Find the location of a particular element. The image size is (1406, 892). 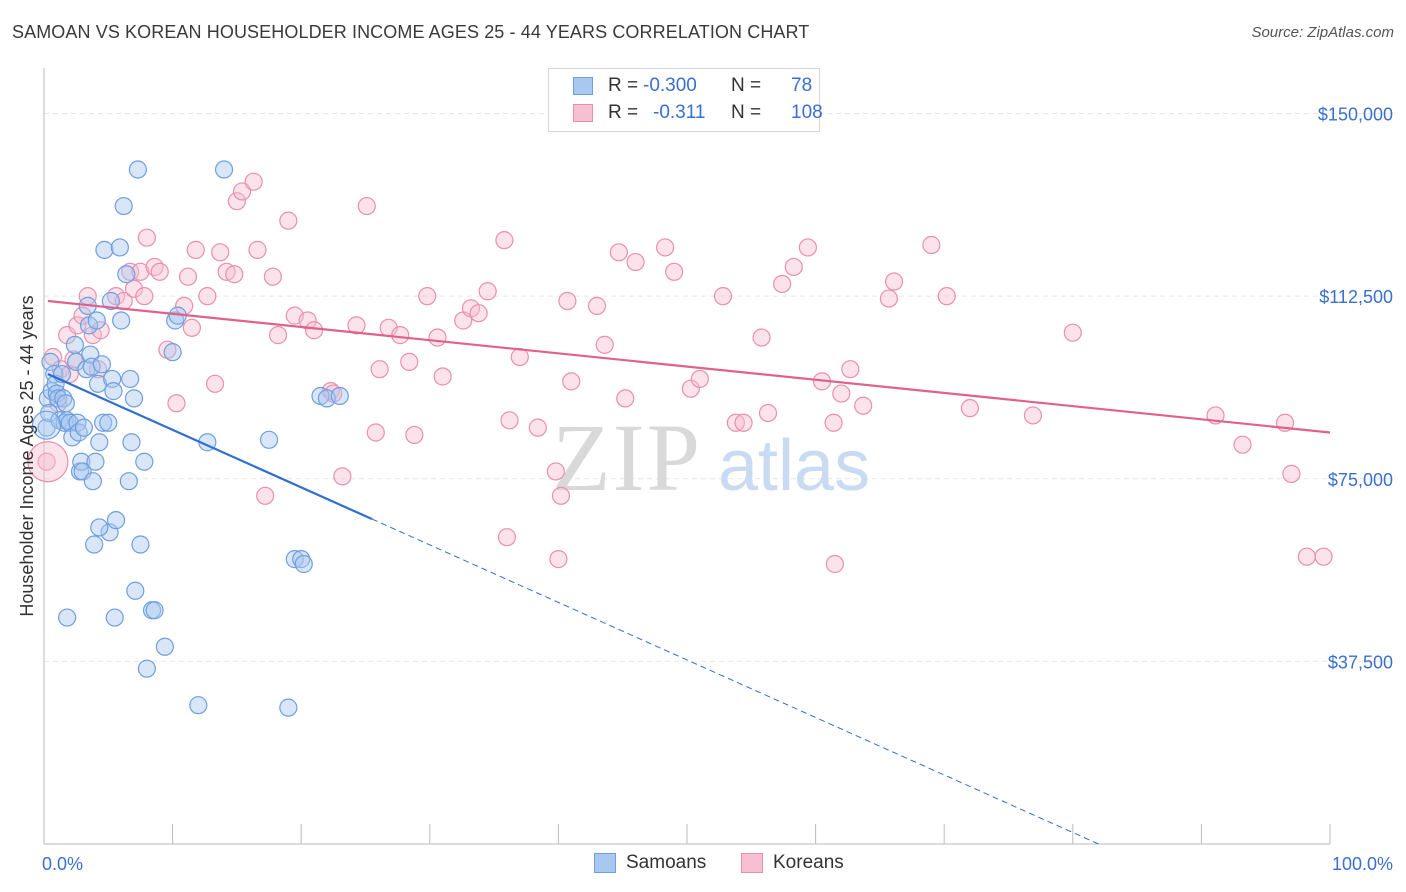

koreans-swatch is located at coordinates (583, 113).